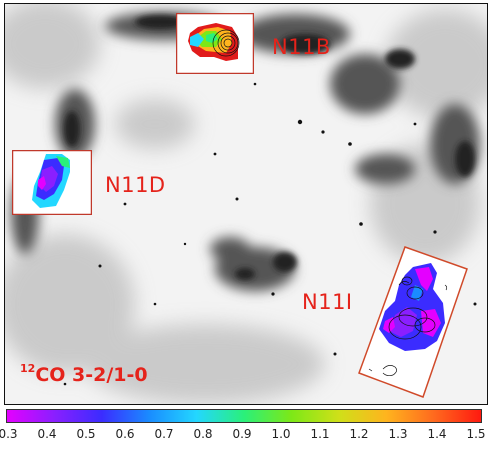  Describe the element at coordinates (413, 322) in the screenshot. I see `inset-n11i` at that location.